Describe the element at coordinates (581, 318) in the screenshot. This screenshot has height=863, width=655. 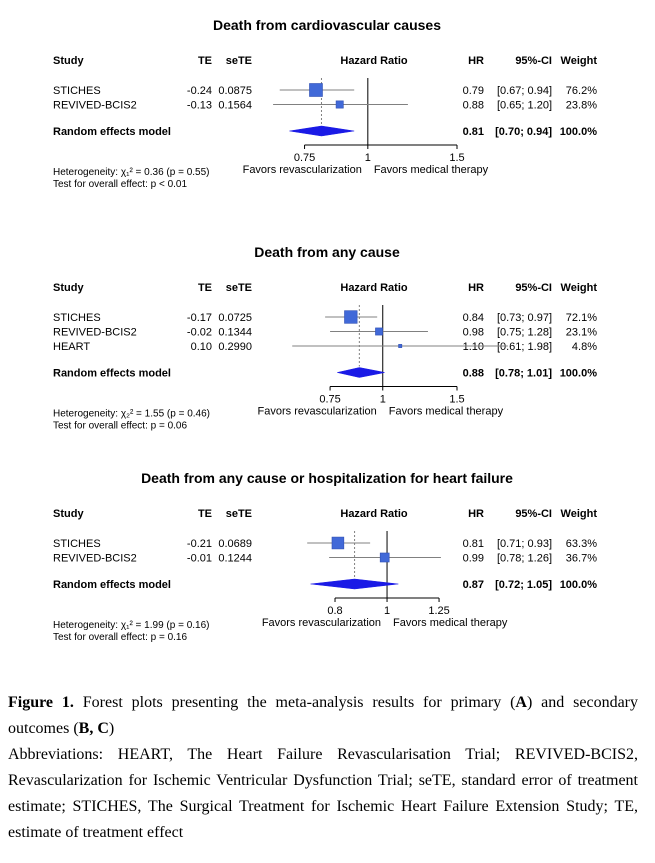
I see `panel-2-study-weight-1: 72.1%` at that location.